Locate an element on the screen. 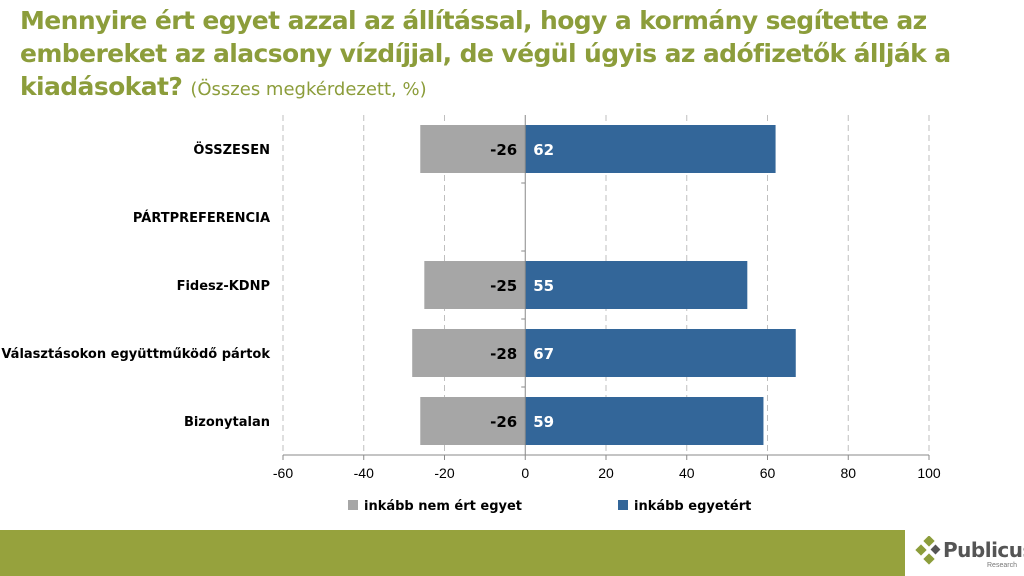 This screenshot has height=576, width=1024. category-label: Bizonytalan is located at coordinates (227, 422).